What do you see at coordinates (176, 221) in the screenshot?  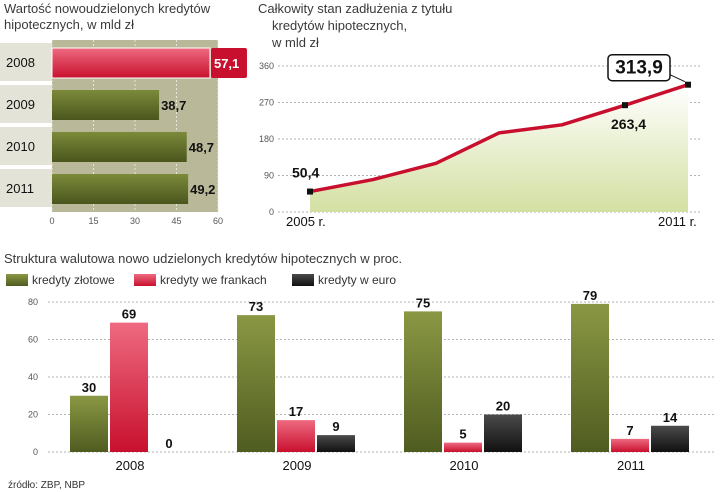 I see `new-loans-x-tick-label: 45` at bounding box center [176, 221].